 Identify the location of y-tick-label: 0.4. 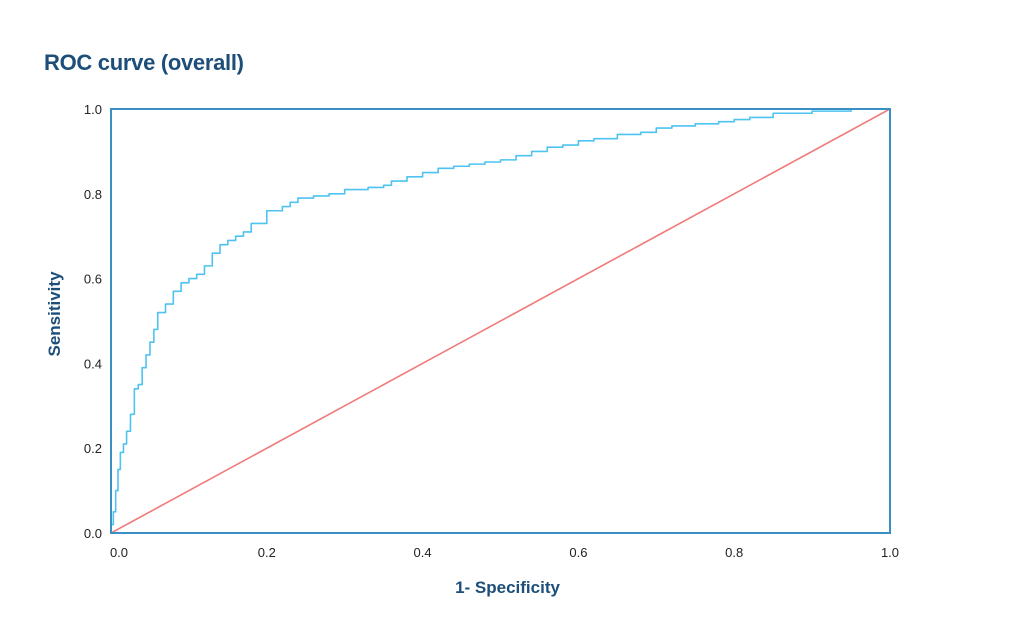
(93, 363).